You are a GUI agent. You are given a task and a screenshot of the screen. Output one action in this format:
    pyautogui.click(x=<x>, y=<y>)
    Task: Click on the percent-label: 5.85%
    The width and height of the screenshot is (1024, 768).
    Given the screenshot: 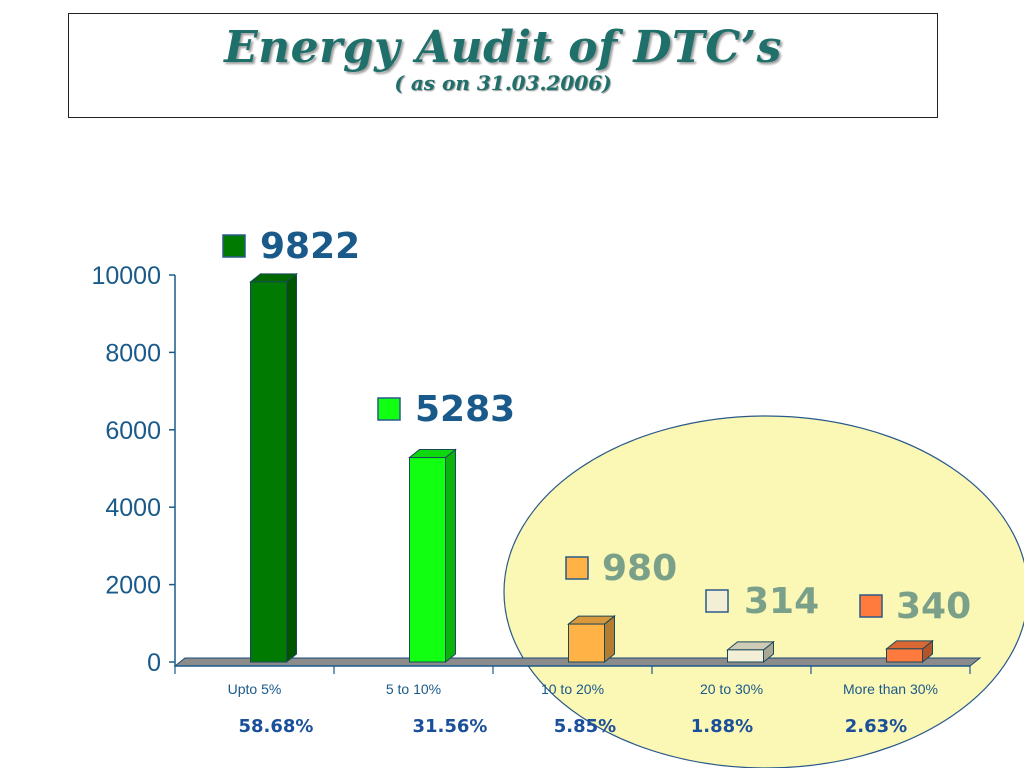 What is the action you would take?
    pyautogui.click(x=585, y=726)
    